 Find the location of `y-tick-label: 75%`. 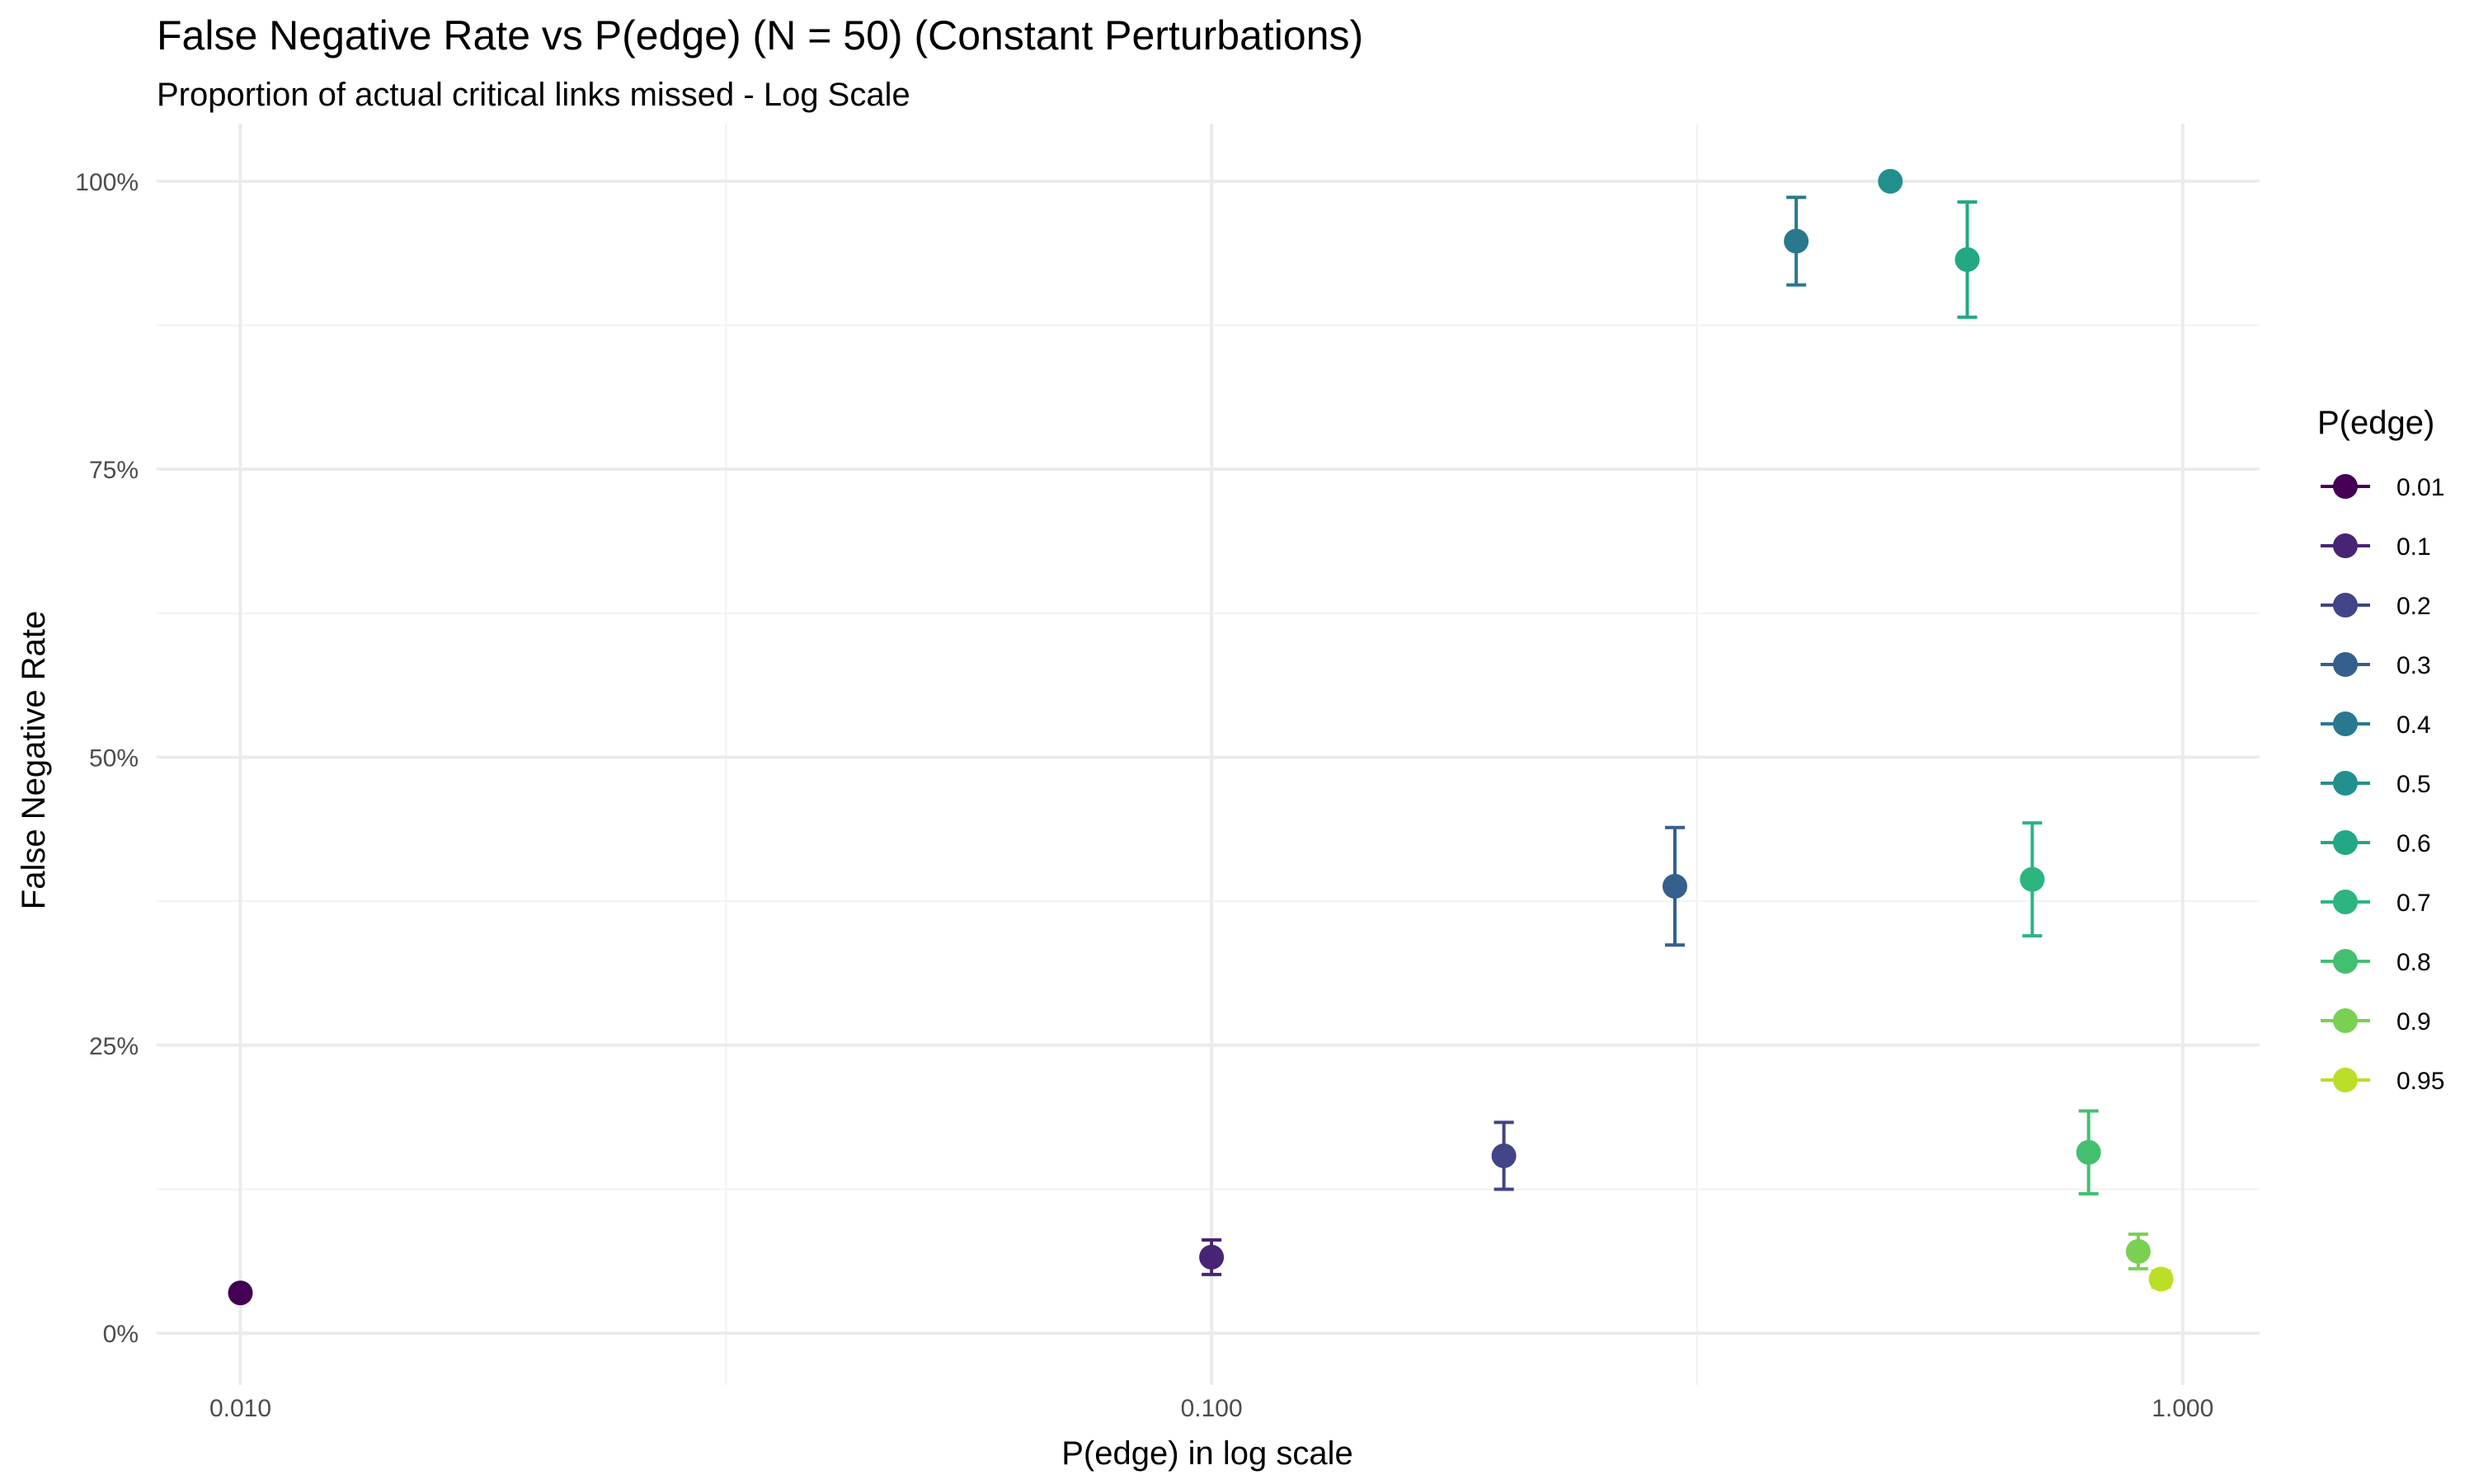

y-tick-label: 75% is located at coordinates (114, 470).